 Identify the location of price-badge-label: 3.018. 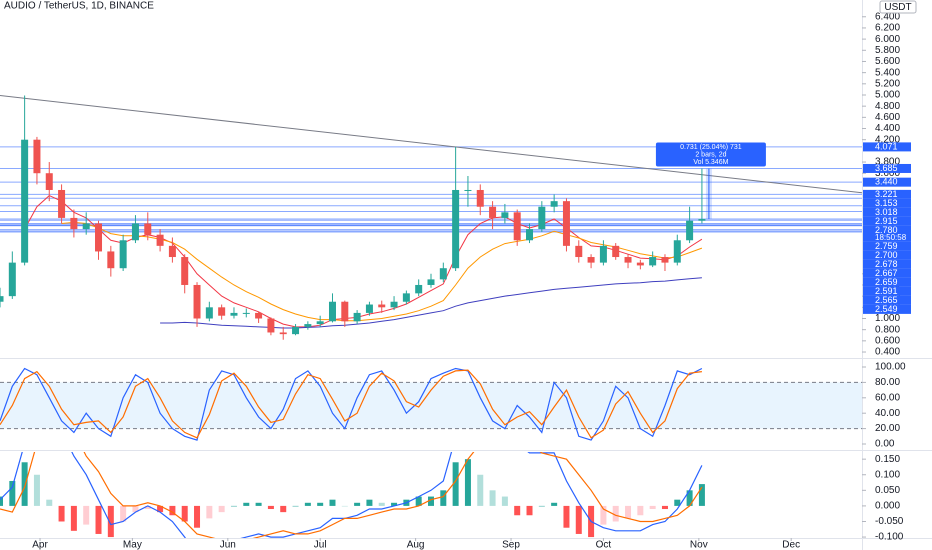
(886, 212).